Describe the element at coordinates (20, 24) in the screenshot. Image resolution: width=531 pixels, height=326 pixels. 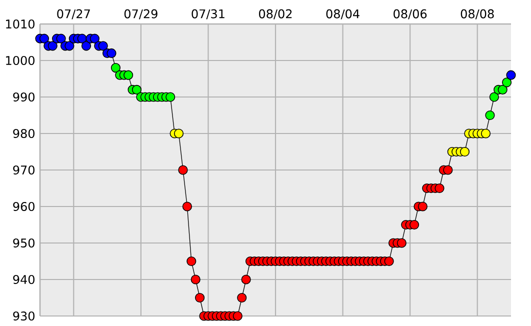
I see `y-tick-label: 1010` at that location.